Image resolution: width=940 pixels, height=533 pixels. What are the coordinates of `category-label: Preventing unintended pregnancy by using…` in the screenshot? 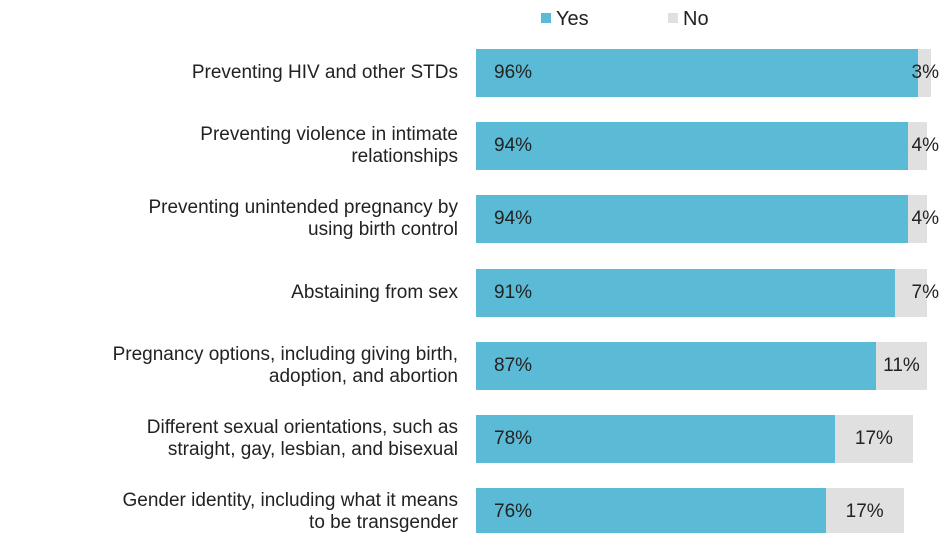 It's located at (303, 219).